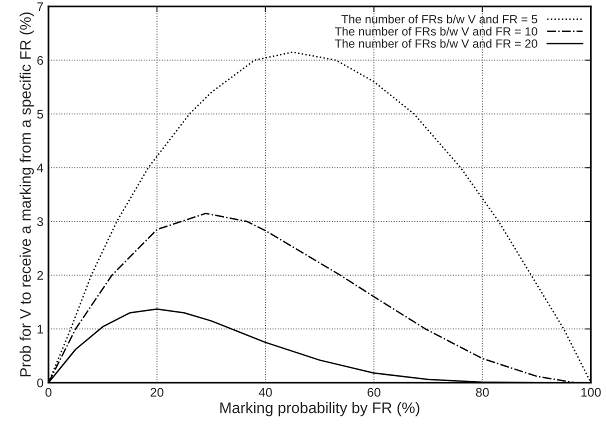  Describe the element at coordinates (40, 383) in the screenshot. I see `y-tick-label: 0` at that location.